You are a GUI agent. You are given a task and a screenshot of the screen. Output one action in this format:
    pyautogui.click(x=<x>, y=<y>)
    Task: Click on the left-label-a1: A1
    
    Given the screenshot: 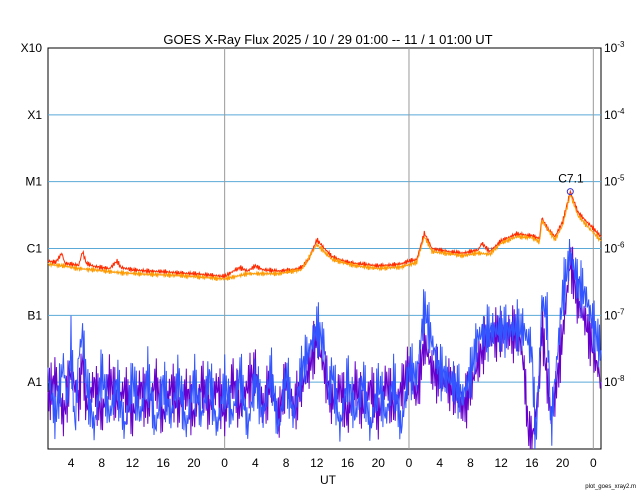 What is the action you would take?
    pyautogui.click(x=34, y=382)
    